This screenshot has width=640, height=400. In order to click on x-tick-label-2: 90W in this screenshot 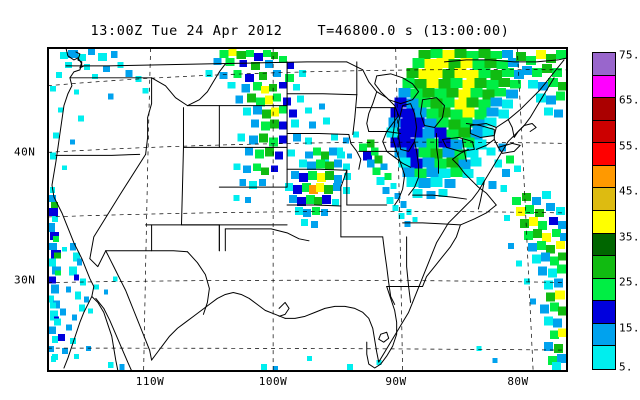, I will do `click(396, 381)`.